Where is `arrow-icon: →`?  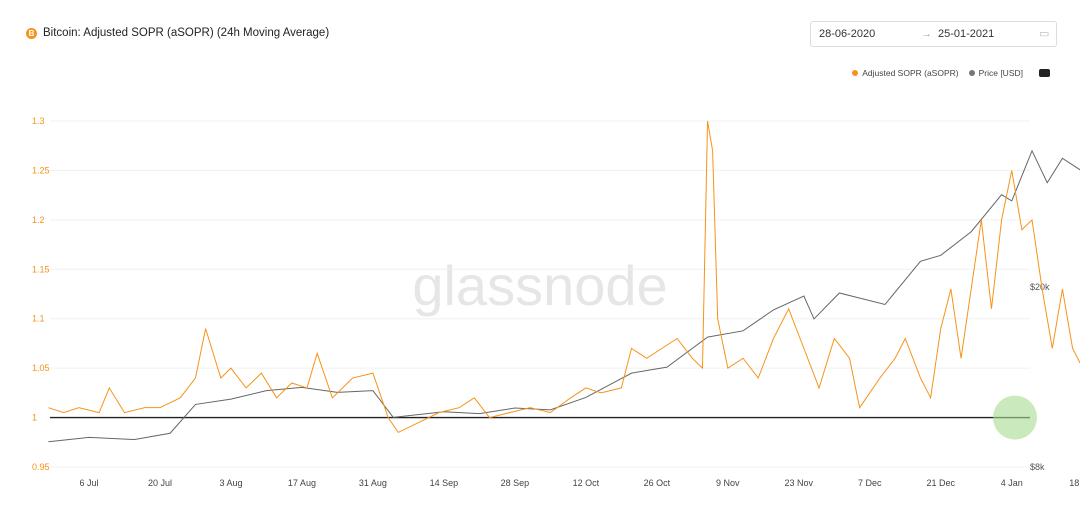
arrow-icon: → is located at coordinates (926, 34).